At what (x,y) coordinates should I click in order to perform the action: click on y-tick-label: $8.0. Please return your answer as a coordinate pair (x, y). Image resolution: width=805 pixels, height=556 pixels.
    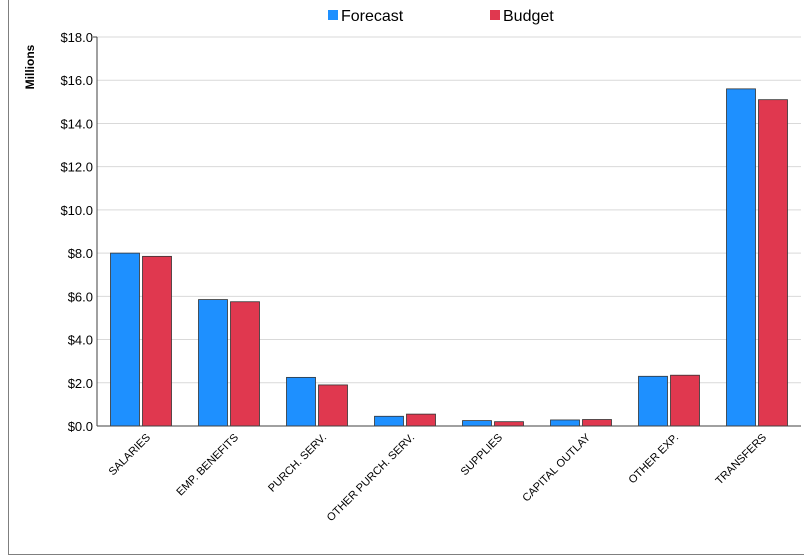
    Looking at the image, I should click on (80, 253).